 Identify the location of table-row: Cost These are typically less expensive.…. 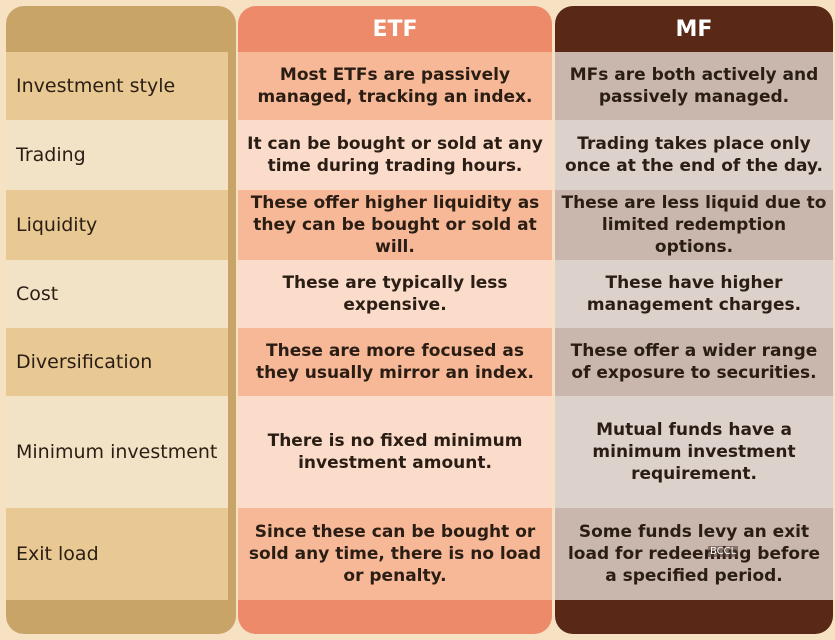
(417, 294).